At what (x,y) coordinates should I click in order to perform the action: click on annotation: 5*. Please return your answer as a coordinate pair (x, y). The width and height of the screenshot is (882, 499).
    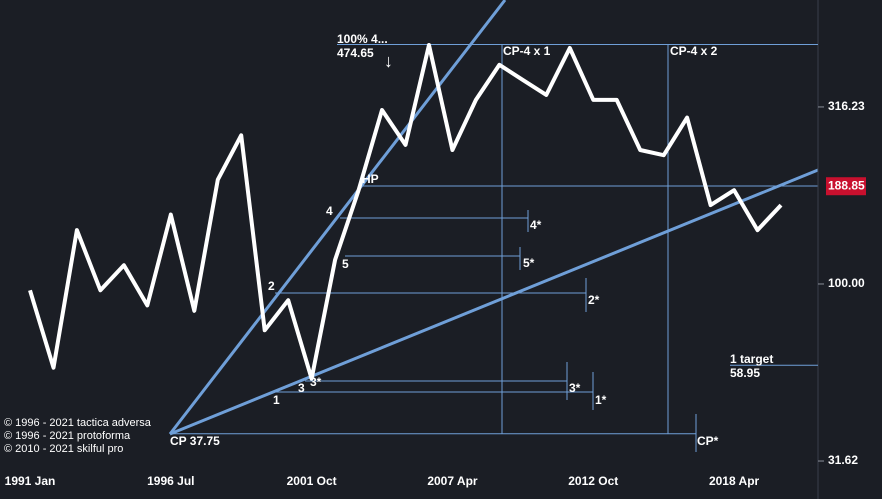
    Looking at the image, I should click on (529, 263).